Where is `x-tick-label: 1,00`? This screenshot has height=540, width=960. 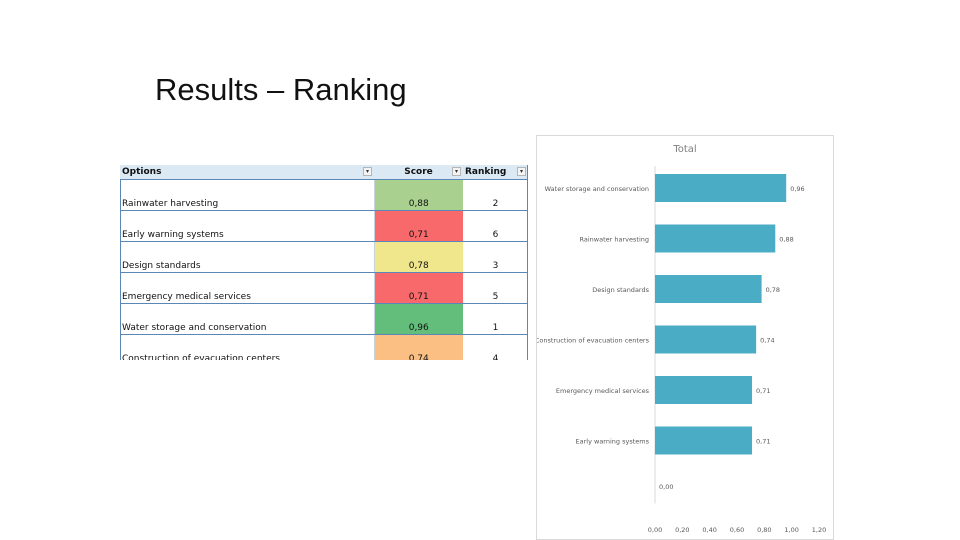 x-tick-label: 1,00 is located at coordinates (791, 530).